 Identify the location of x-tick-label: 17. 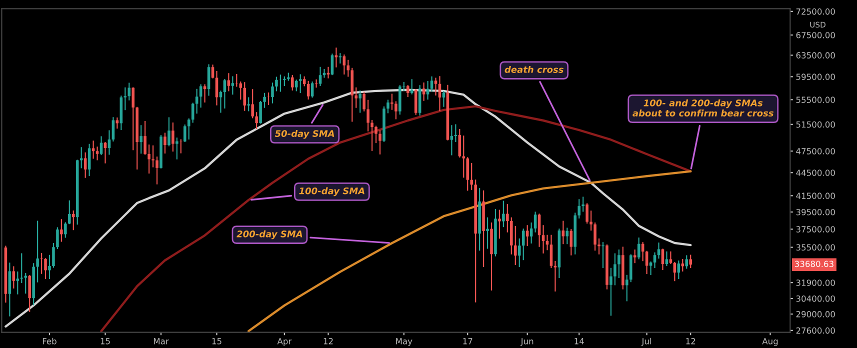
(467, 341).